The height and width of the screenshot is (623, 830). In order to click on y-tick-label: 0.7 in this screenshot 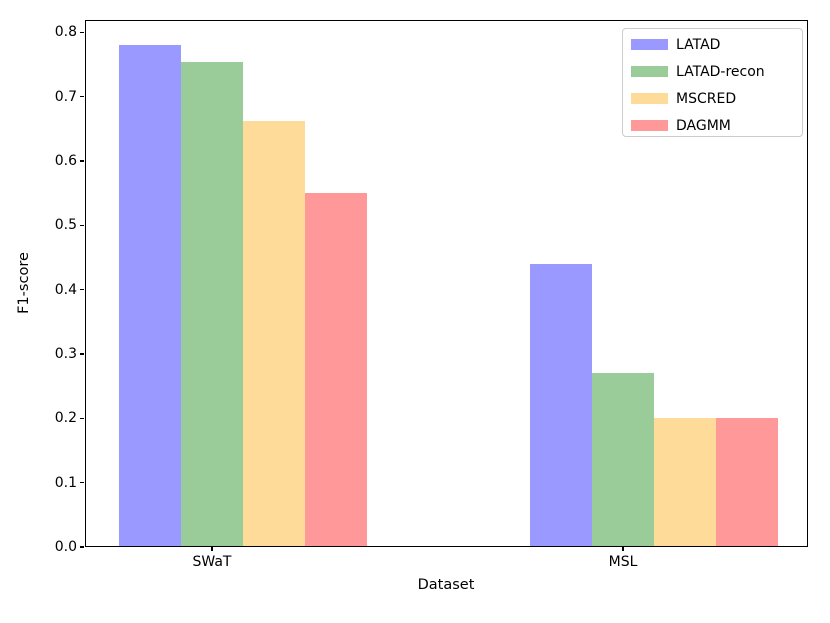, I will do `click(65, 96)`.